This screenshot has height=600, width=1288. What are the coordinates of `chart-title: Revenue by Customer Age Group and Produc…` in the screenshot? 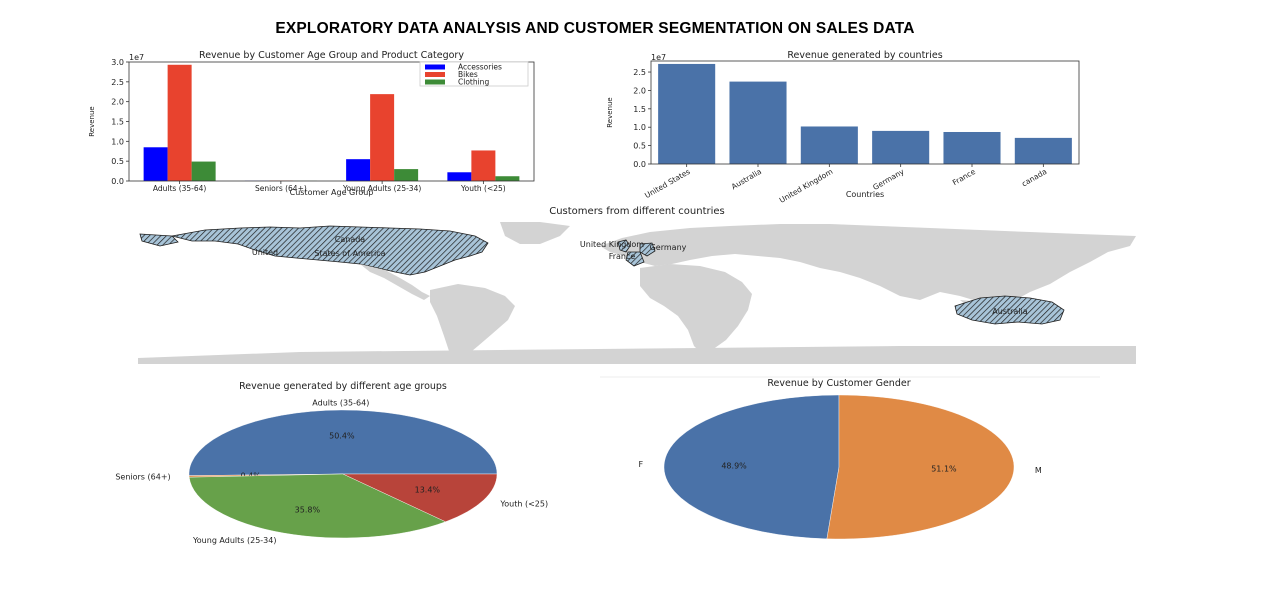 It's located at (331, 55).